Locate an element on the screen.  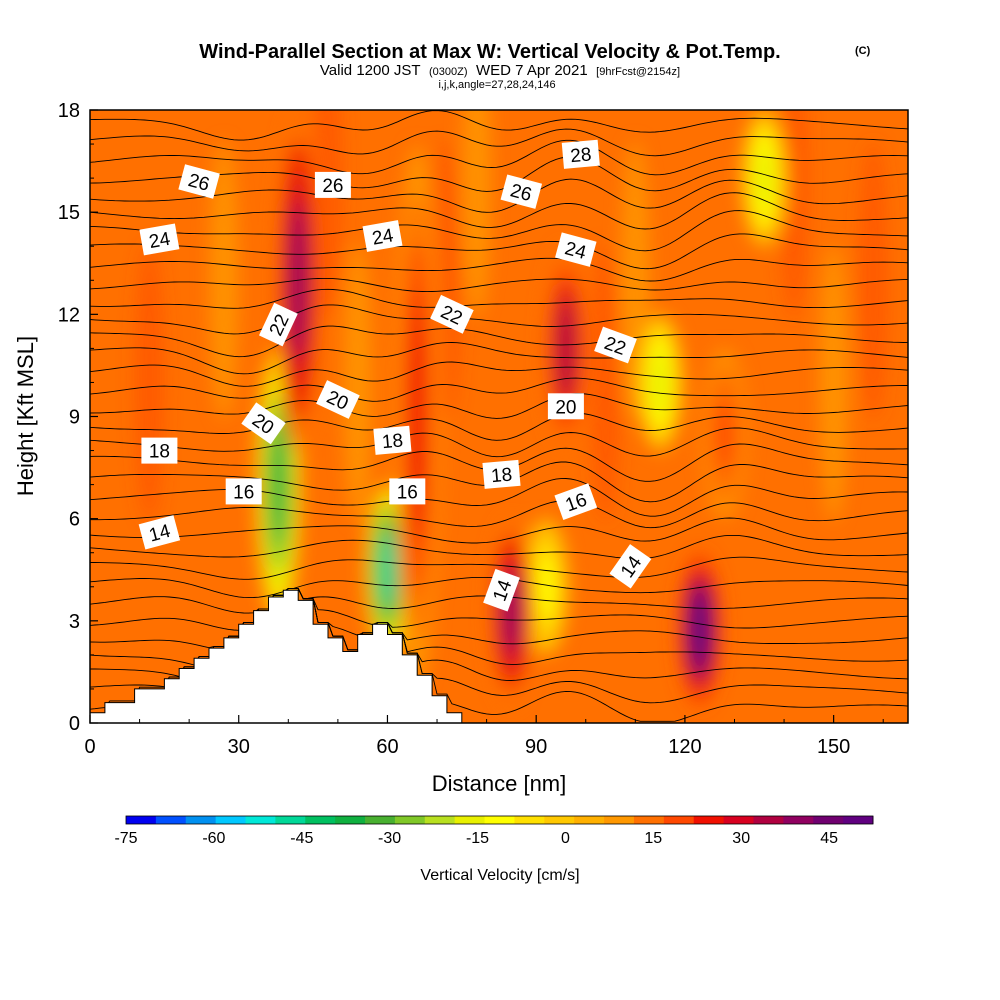
y-tick-label: 0 is located at coordinates (74, 724).